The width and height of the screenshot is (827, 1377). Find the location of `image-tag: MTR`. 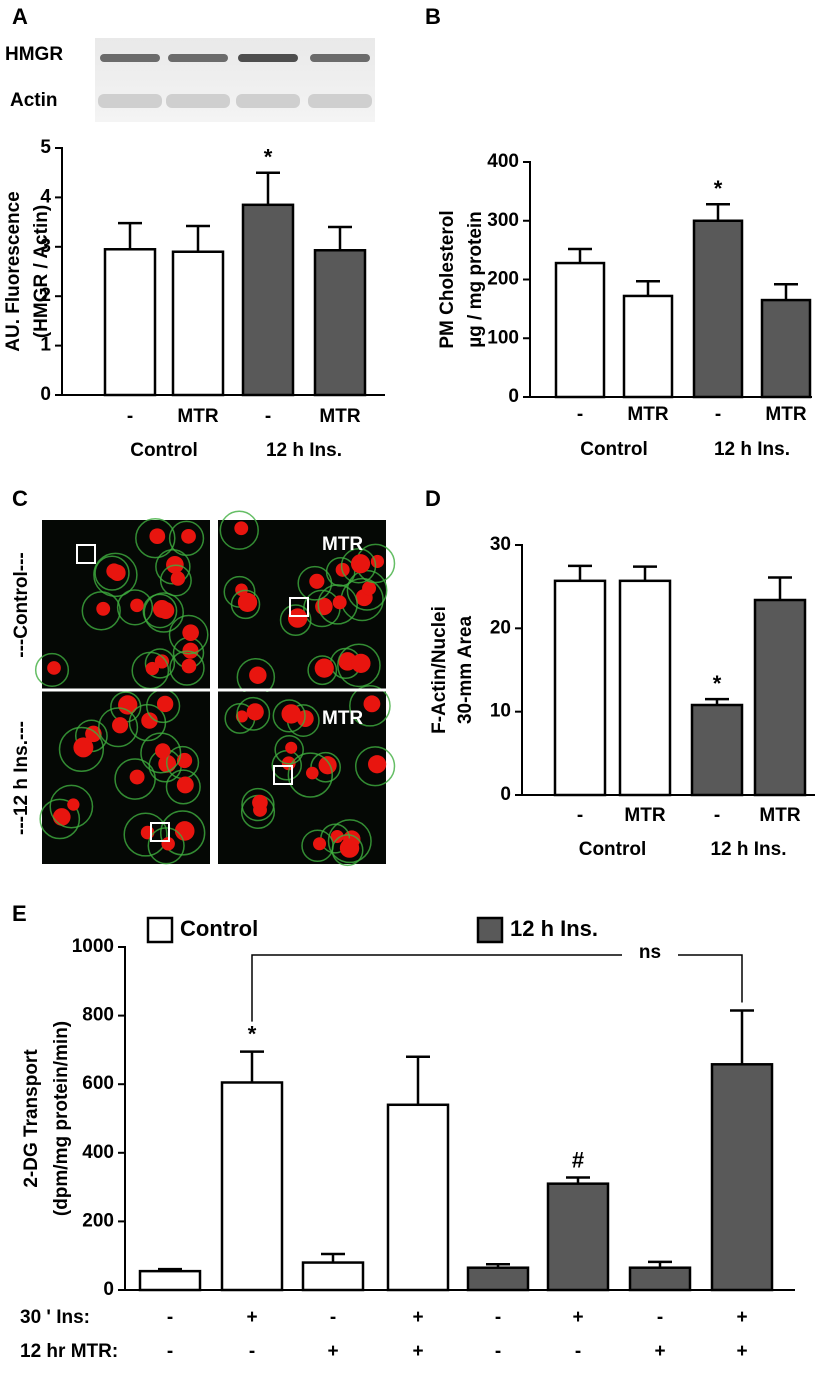

image-tag: MTR is located at coordinates (342, 718).